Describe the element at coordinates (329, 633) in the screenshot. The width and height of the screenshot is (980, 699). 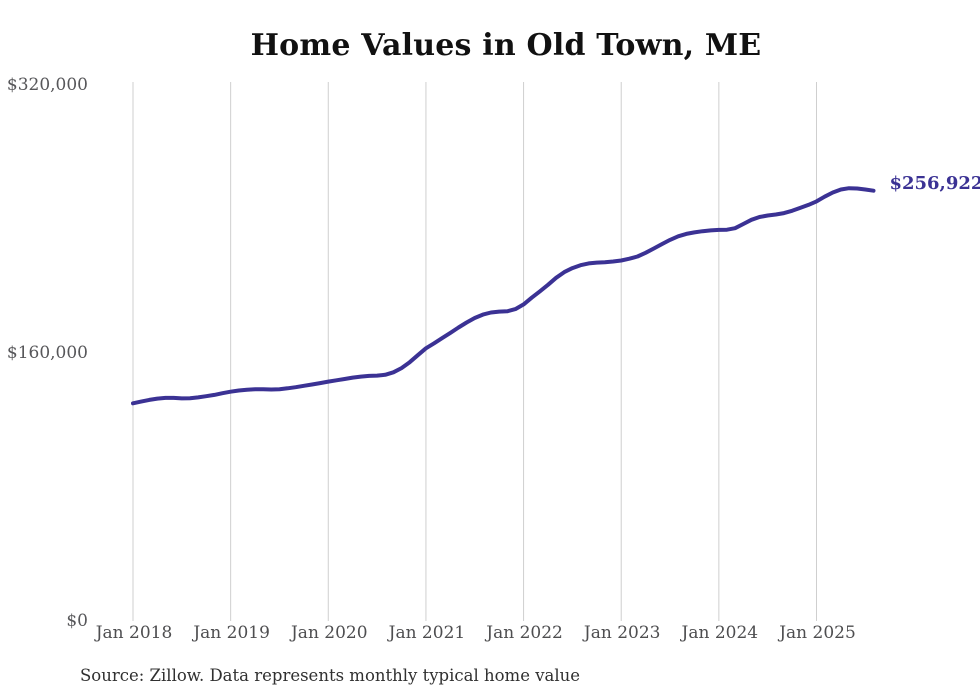
I see `x-axis-tick-label: Jan 2020` at that location.